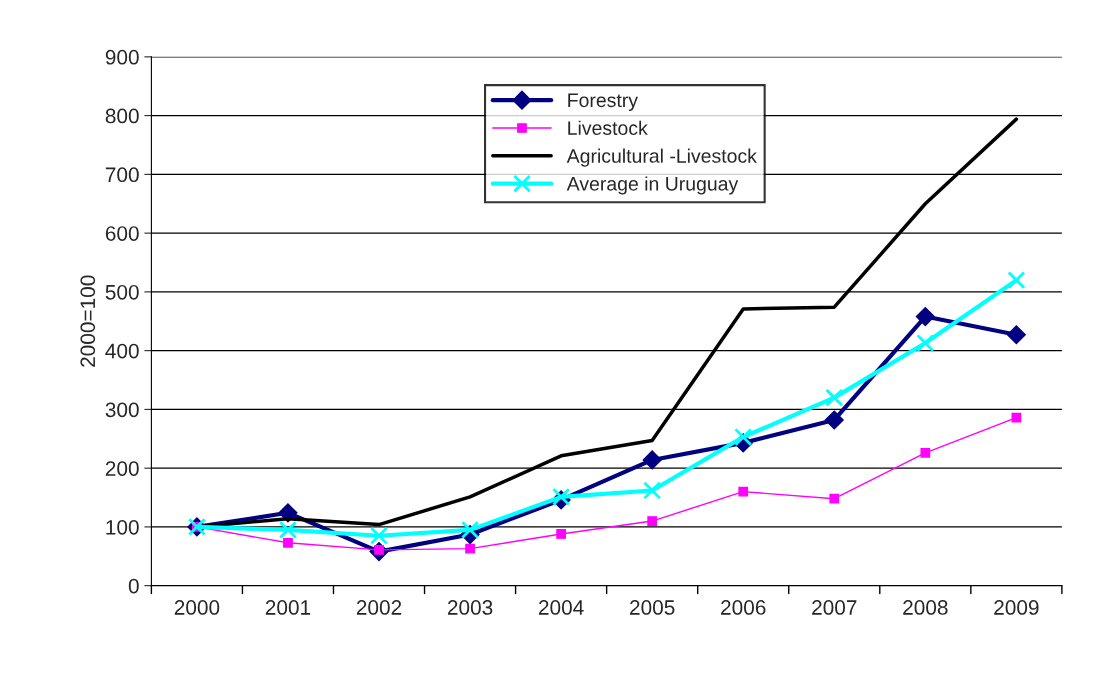 This screenshot has width=1097, height=685. Describe the element at coordinates (122, 175) in the screenshot. I see `y-tick-label: 700` at that location.